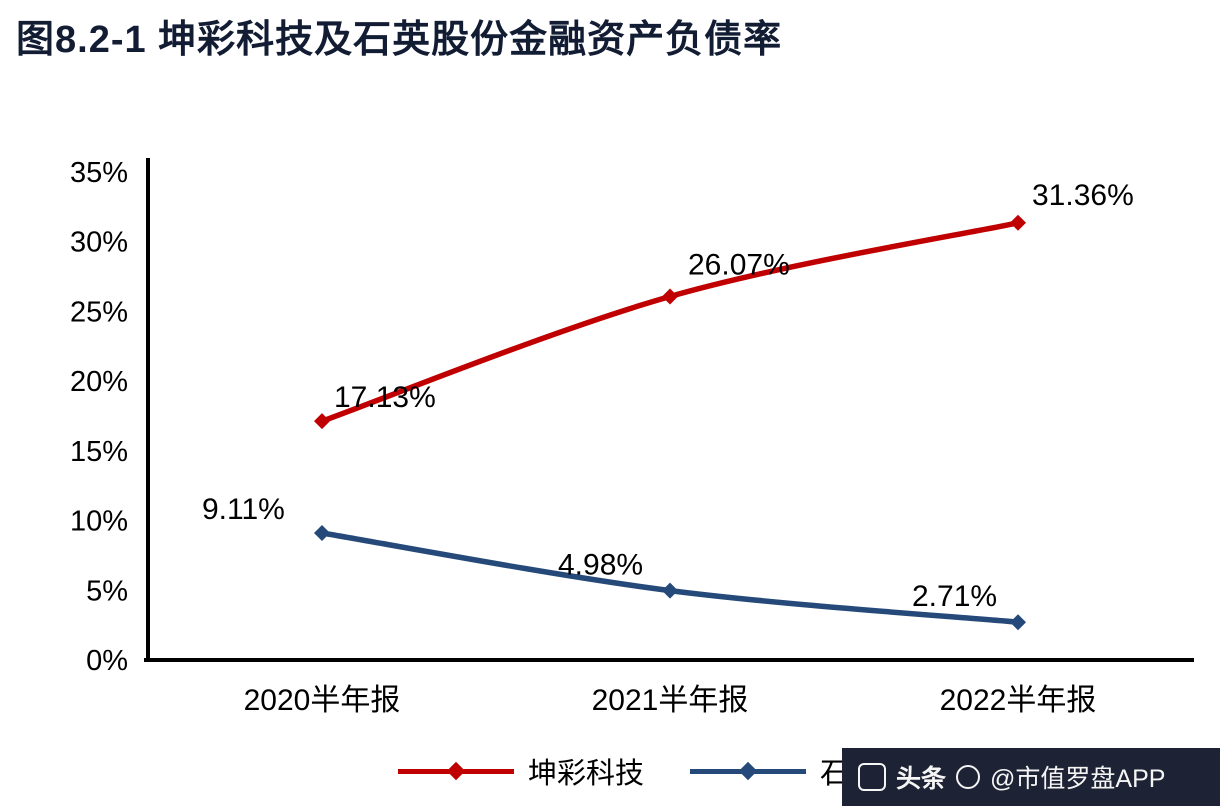 This screenshot has width=1220, height=806. I want to click on y-tick-label: 35%, so click(99, 173).